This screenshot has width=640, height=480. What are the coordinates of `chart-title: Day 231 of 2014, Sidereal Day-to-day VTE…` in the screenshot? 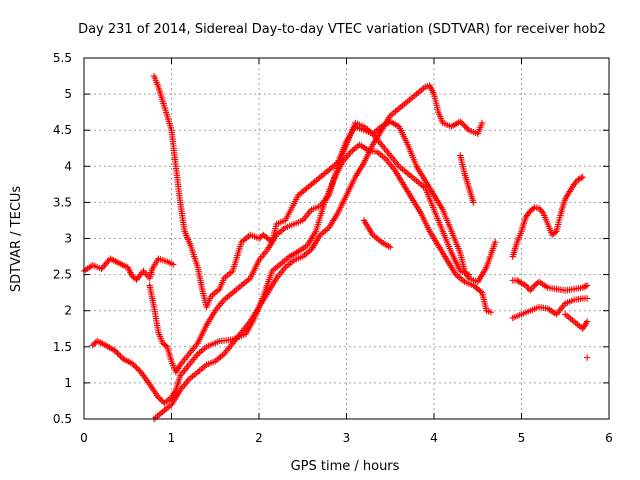 It's located at (342, 29).